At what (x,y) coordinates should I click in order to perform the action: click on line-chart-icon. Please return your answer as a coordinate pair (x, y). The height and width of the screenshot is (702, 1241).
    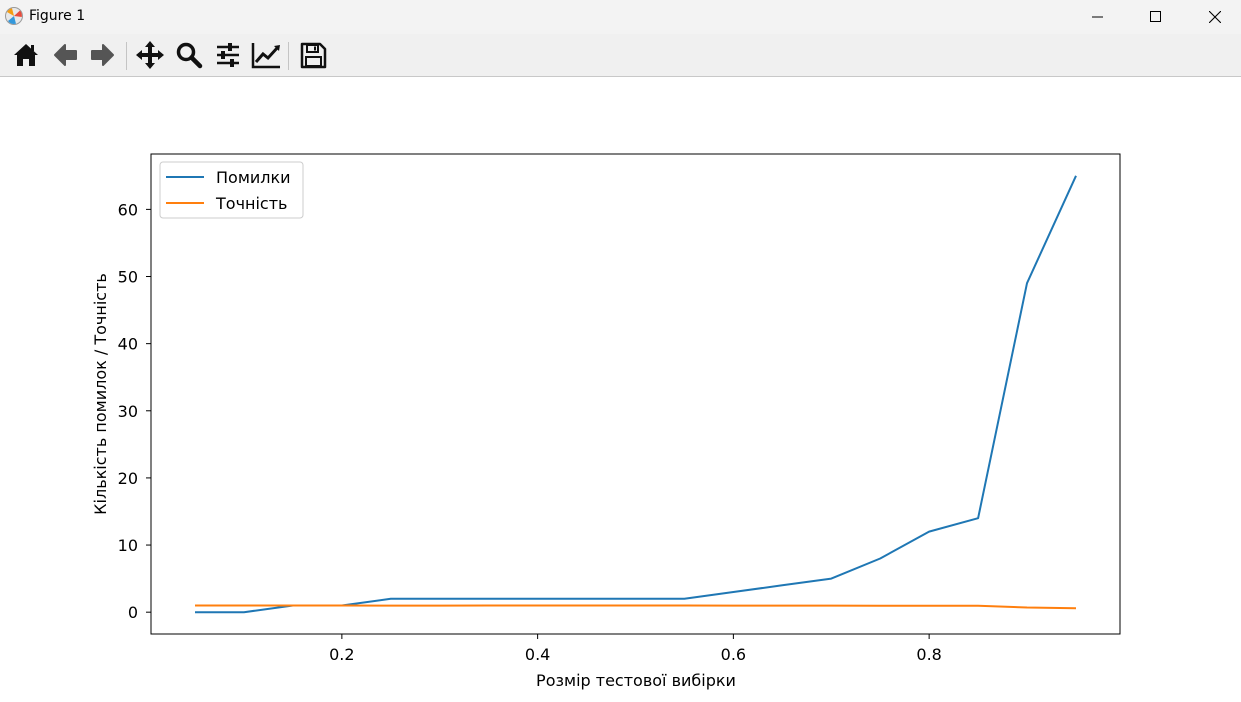
    Looking at the image, I should click on (265, 56).